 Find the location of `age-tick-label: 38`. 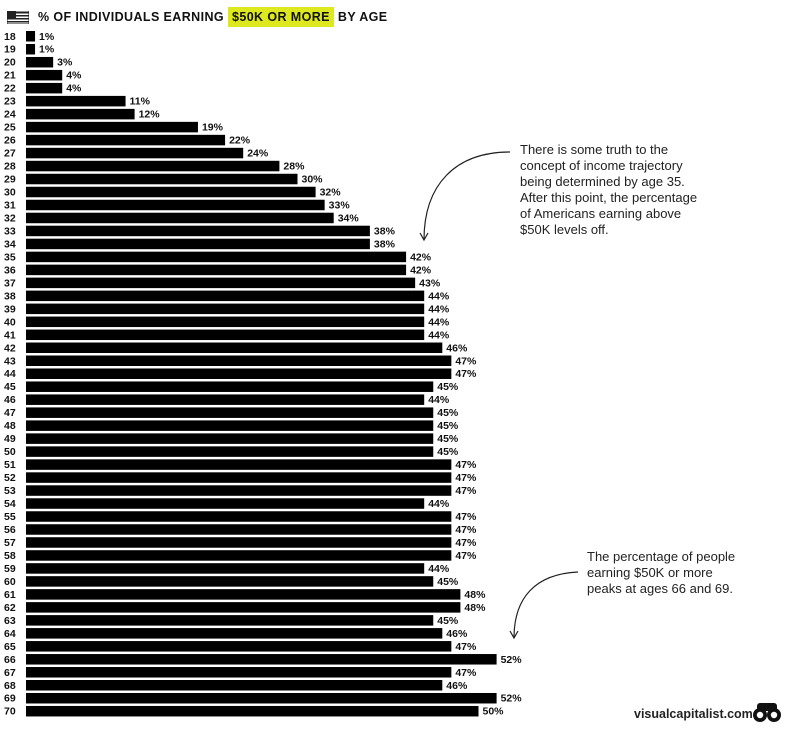

age-tick-label: 38 is located at coordinates (10, 296).